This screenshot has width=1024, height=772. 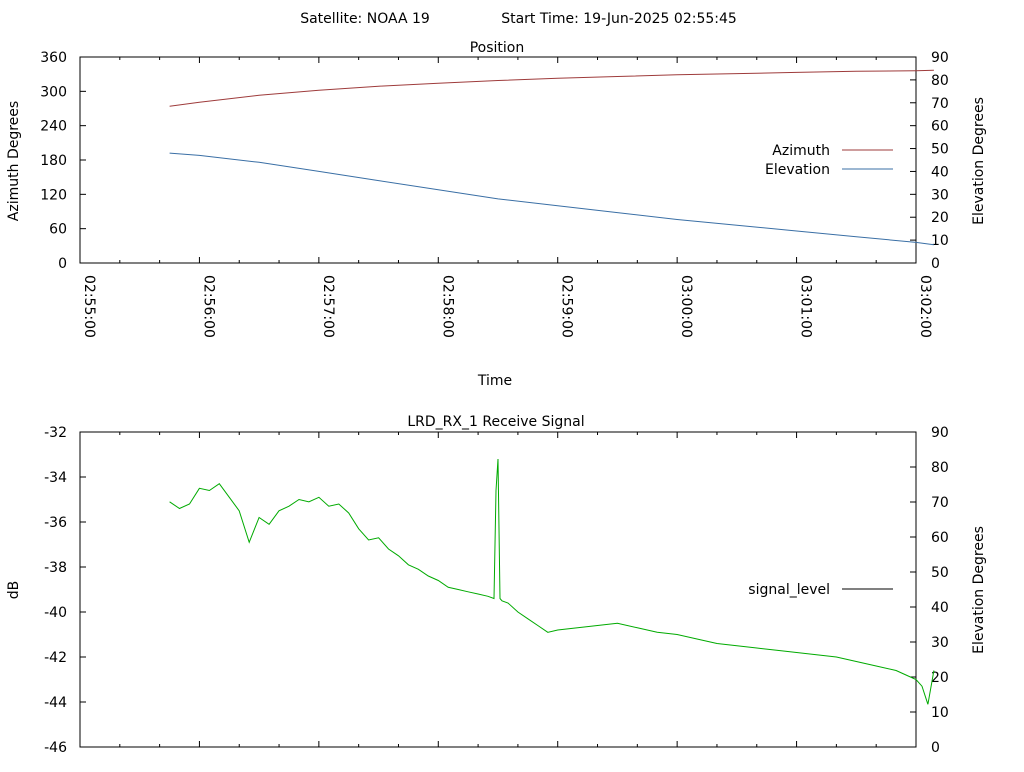 I want to click on legend-label: Azimuth, so click(x=801, y=151).